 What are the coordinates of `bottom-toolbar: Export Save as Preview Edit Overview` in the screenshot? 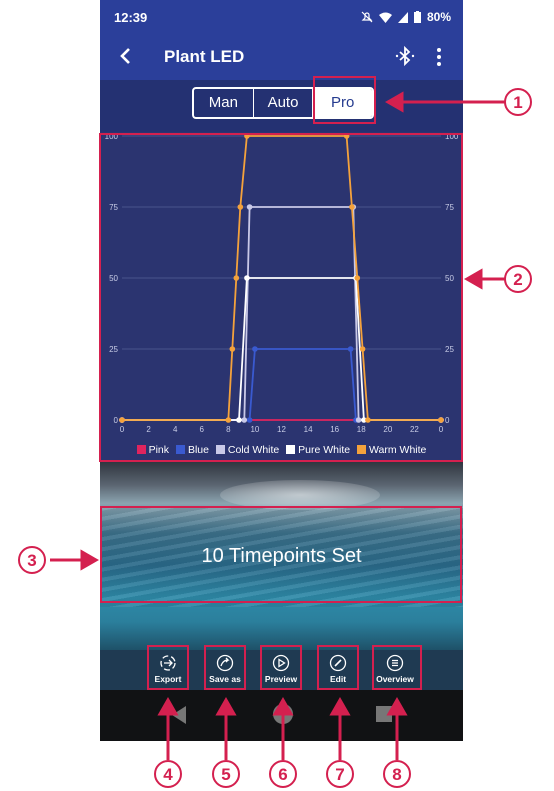 It's located at (281, 670).